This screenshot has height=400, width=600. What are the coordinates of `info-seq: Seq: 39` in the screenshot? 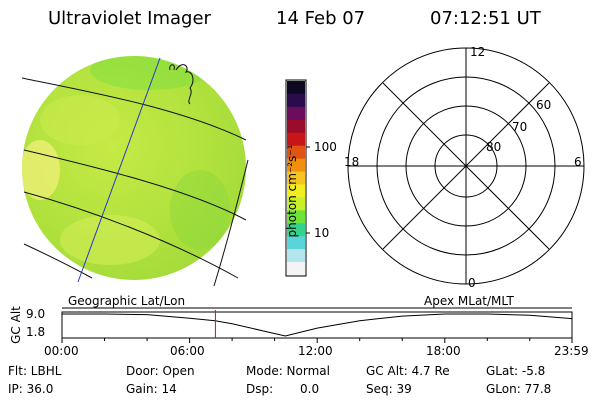 It's located at (389, 389).